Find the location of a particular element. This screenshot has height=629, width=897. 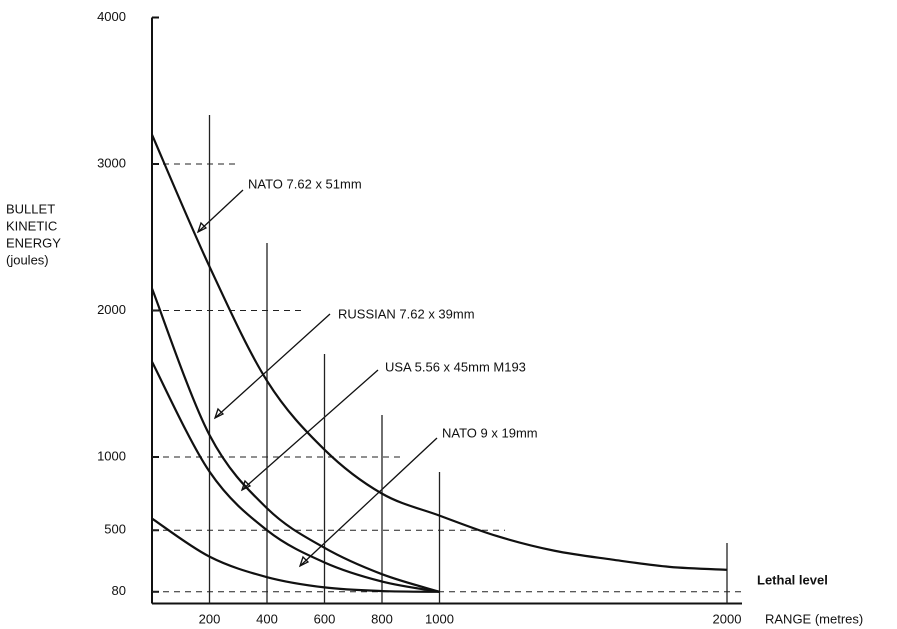

series-label: USA 5.56 x 45mm M193 is located at coordinates (455, 366).